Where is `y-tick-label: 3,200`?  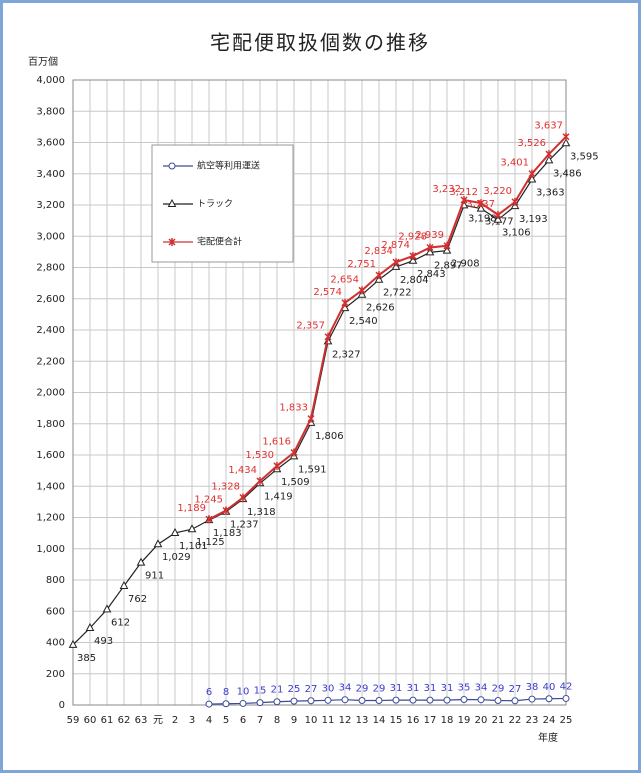
y-tick-label: 3,200 is located at coordinates (50, 205).